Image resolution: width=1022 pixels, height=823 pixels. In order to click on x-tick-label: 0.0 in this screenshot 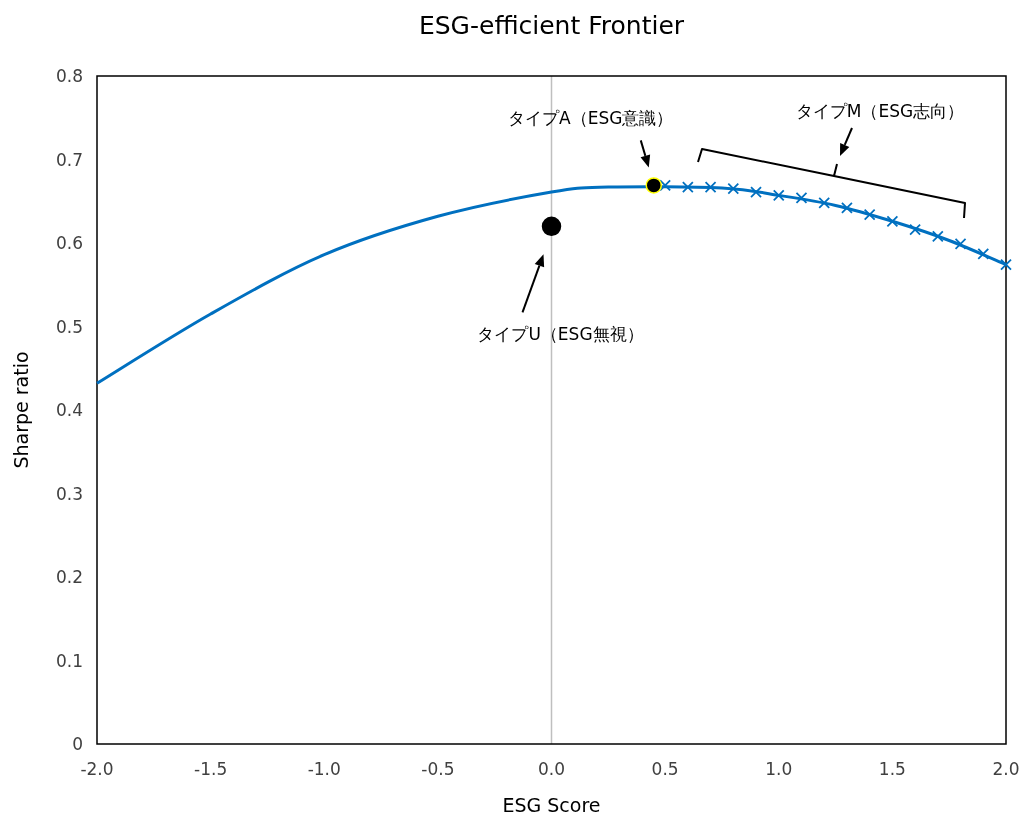, I will do `click(551, 769)`.